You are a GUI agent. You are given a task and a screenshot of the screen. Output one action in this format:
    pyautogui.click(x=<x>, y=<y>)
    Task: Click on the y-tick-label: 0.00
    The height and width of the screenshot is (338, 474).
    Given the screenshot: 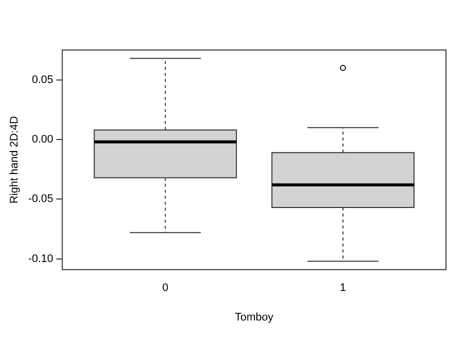 What is the action you would take?
    pyautogui.click(x=43, y=140)
    